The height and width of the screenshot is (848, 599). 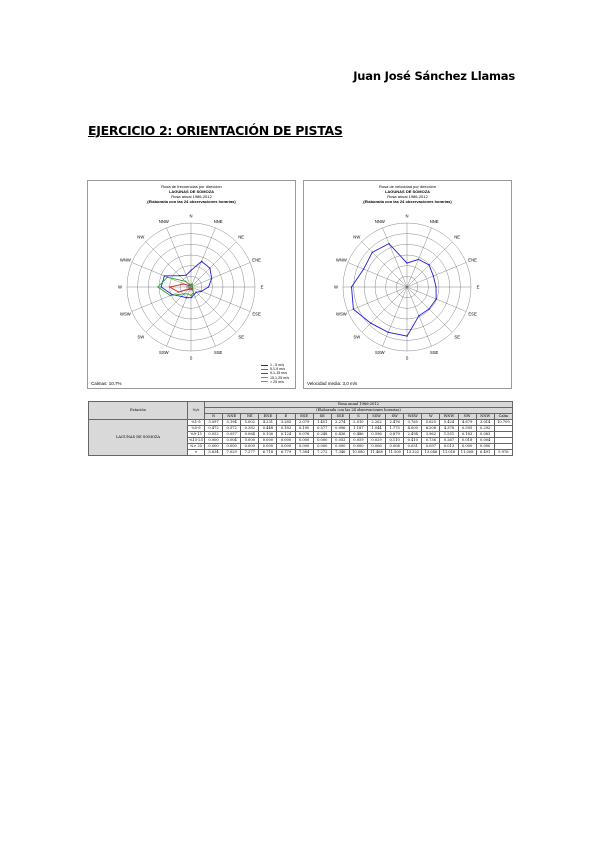 I want to click on table-cell: 13.322, so click(x=413, y=452).